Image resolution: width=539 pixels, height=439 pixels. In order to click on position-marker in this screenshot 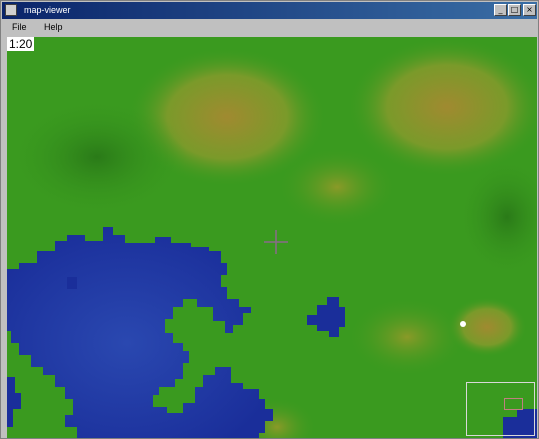, I will do `click(463, 324)`.